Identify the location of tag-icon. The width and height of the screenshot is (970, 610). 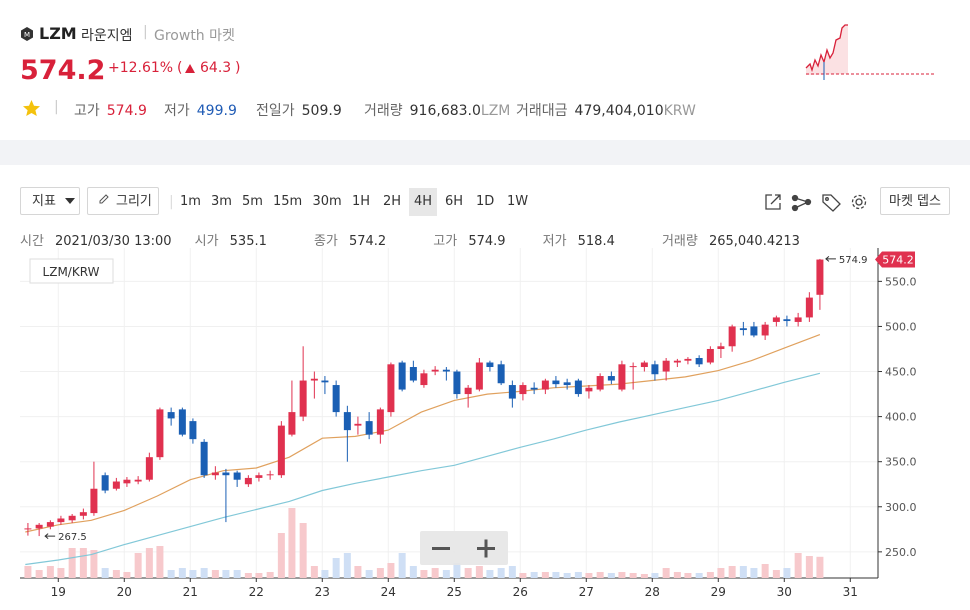
(831, 203).